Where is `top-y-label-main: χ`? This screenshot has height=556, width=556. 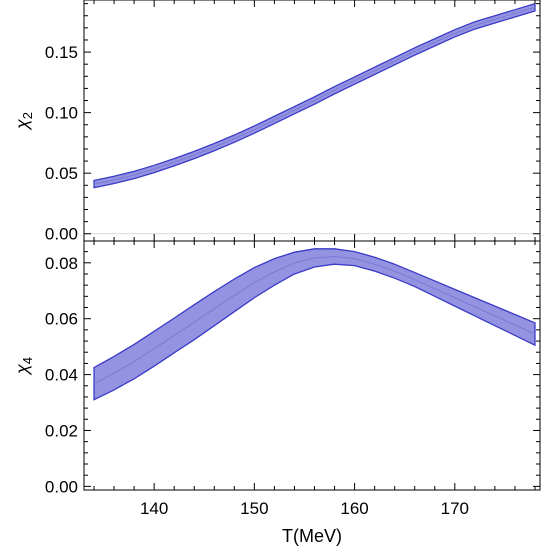 top-y-label-main: χ is located at coordinates (22, 124).